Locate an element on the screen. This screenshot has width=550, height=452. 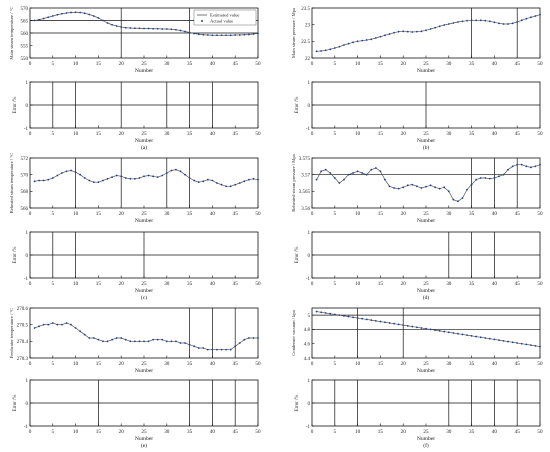
chart-b-main-ytick-label: 23 is located at coordinates (308, 25).